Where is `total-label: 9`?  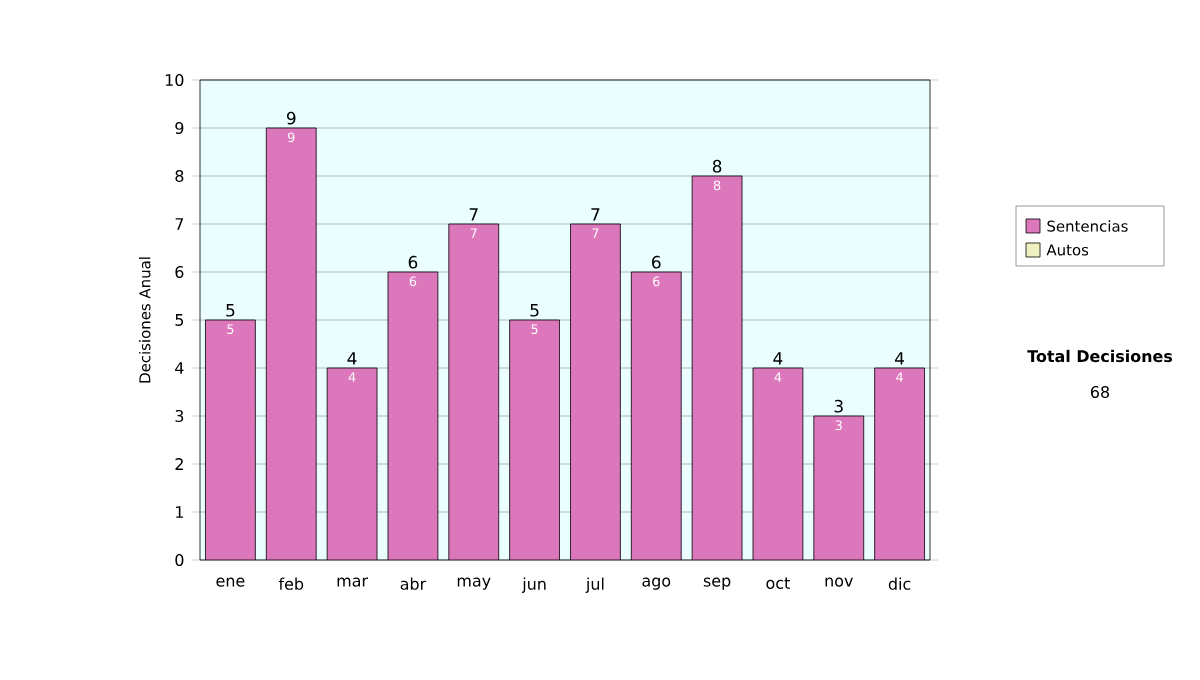 total-label: 9 is located at coordinates (291, 118).